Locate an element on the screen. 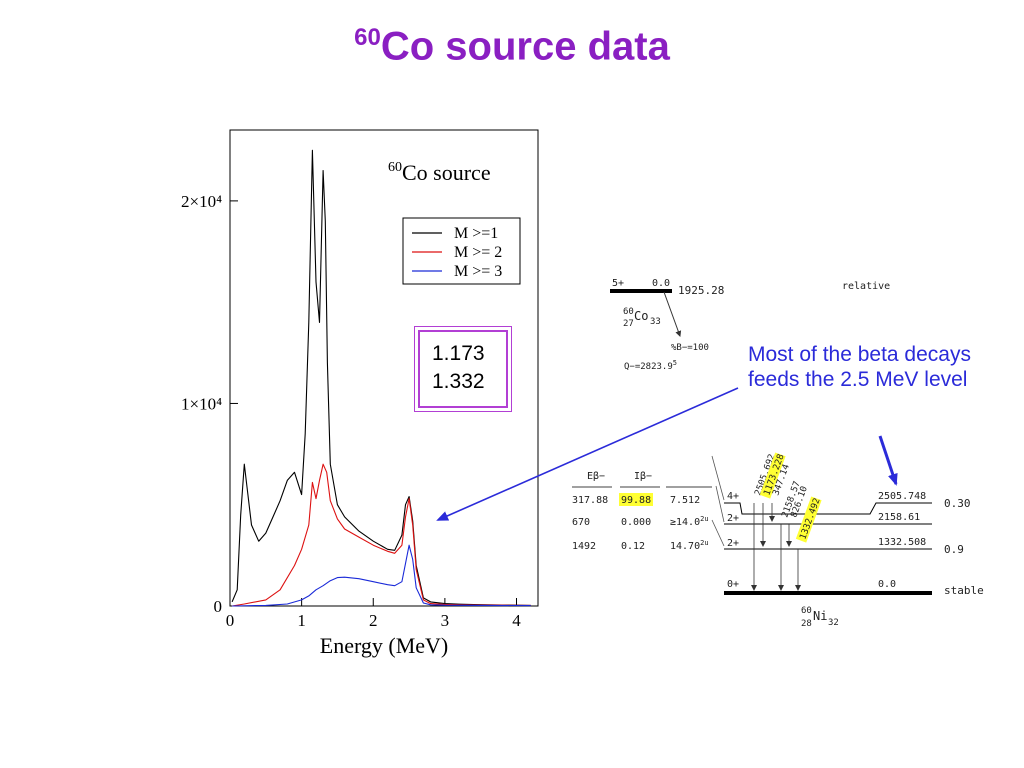  y-tick-label-1: 1×10⁴ is located at coordinates (201, 403).